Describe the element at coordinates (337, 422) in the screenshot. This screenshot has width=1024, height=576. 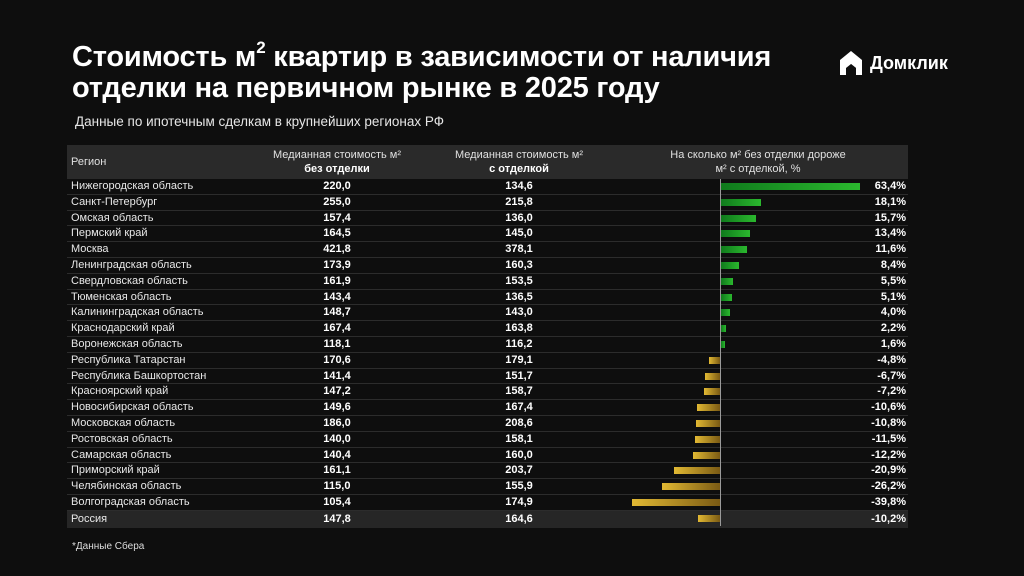
I see `price-no-finish: 186,0` at that location.